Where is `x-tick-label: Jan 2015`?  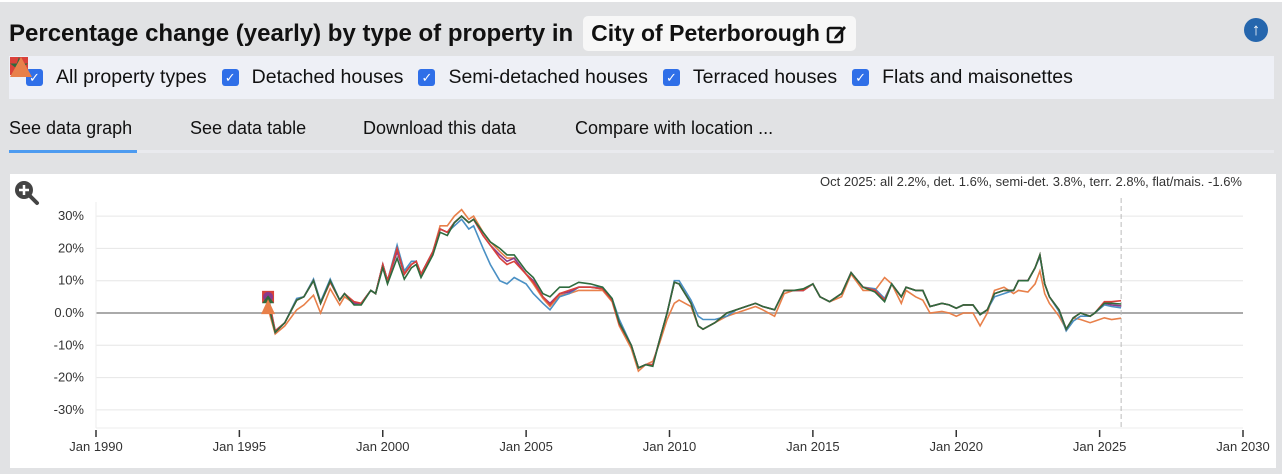
x-tick-label: Jan 2015 is located at coordinates (813, 446).